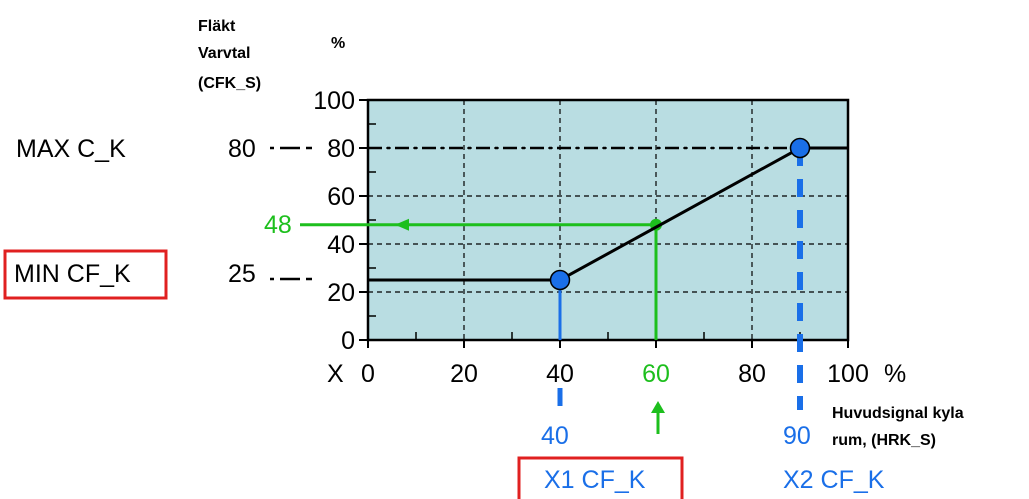 The width and height of the screenshot is (1029, 499). Describe the element at coordinates (402, 224) in the screenshot. I see `example-arrow-head` at that location.